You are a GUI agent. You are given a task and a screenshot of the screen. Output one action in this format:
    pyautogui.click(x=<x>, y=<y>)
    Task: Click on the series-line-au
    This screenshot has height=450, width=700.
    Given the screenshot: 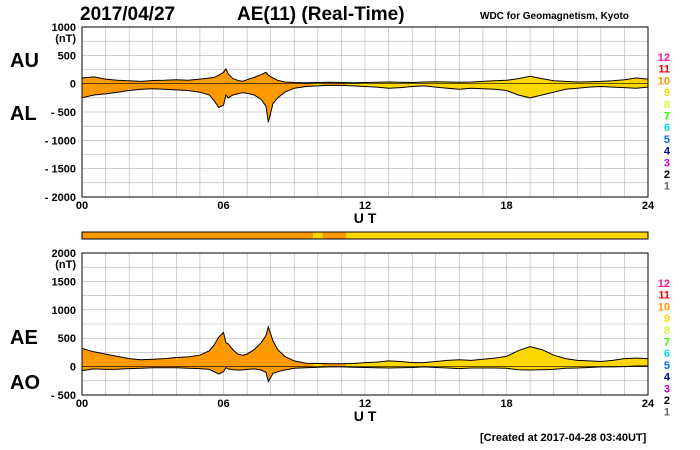 What is the action you would take?
    pyautogui.click(x=365, y=75)
    